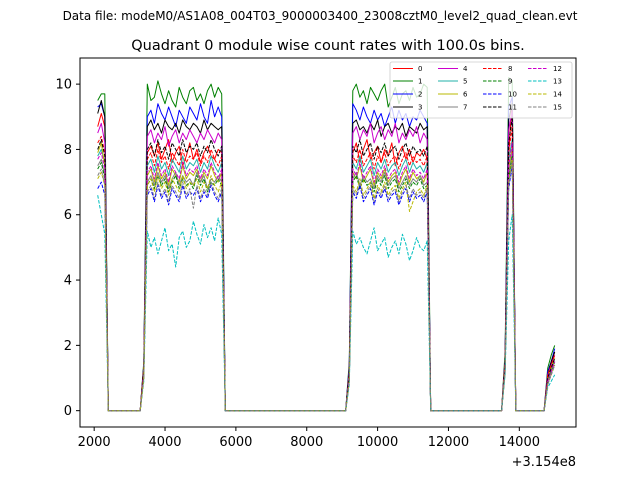 This screenshot has height=480, width=640. What do you see at coordinates (512, 108) in the screenshot?
I see `legend-label-11: 11` at bounding box center [512, 108].